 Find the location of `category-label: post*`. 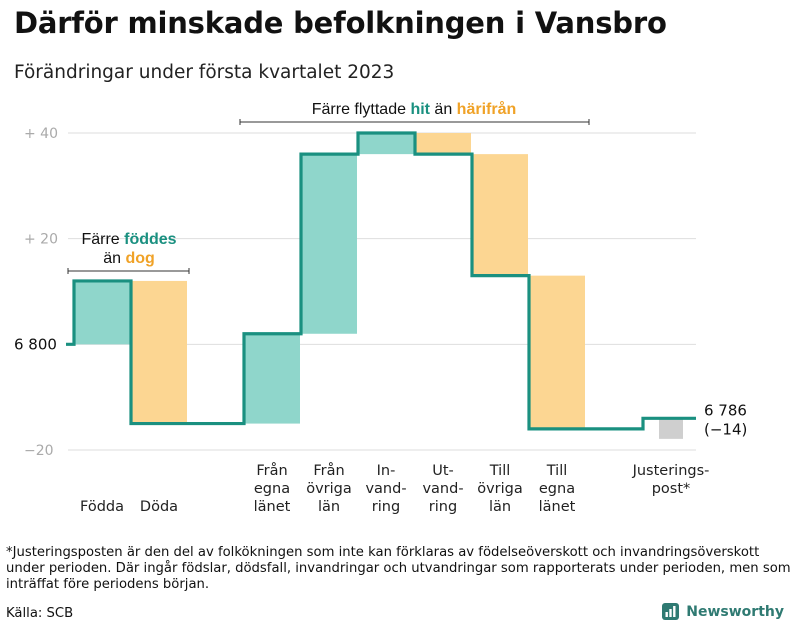

category-label: post* is located at coordinates (671, 489).